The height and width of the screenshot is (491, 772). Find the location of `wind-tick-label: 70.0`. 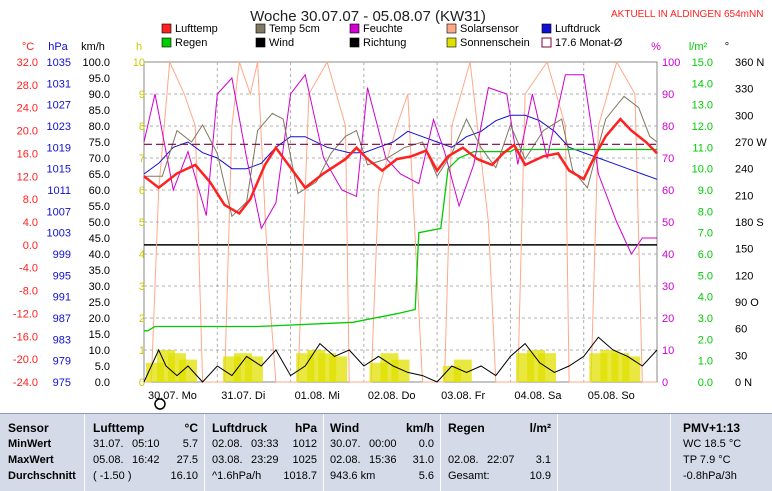

wind-tick-label: 70.0 is located at coordinates (99, 159).